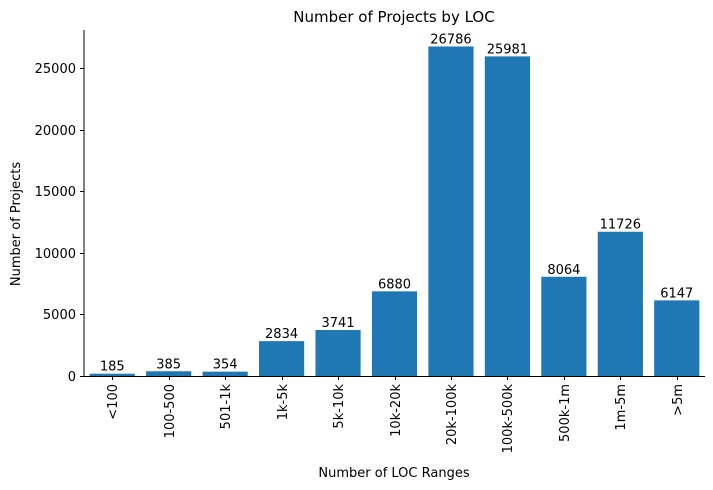 The width and height of the screenshot is (713, 490). What do you see at coordinates (393, 17) in the screenshot?
I see `chart-title: Number of Projects by LOC` at bounding box center [393, 17].